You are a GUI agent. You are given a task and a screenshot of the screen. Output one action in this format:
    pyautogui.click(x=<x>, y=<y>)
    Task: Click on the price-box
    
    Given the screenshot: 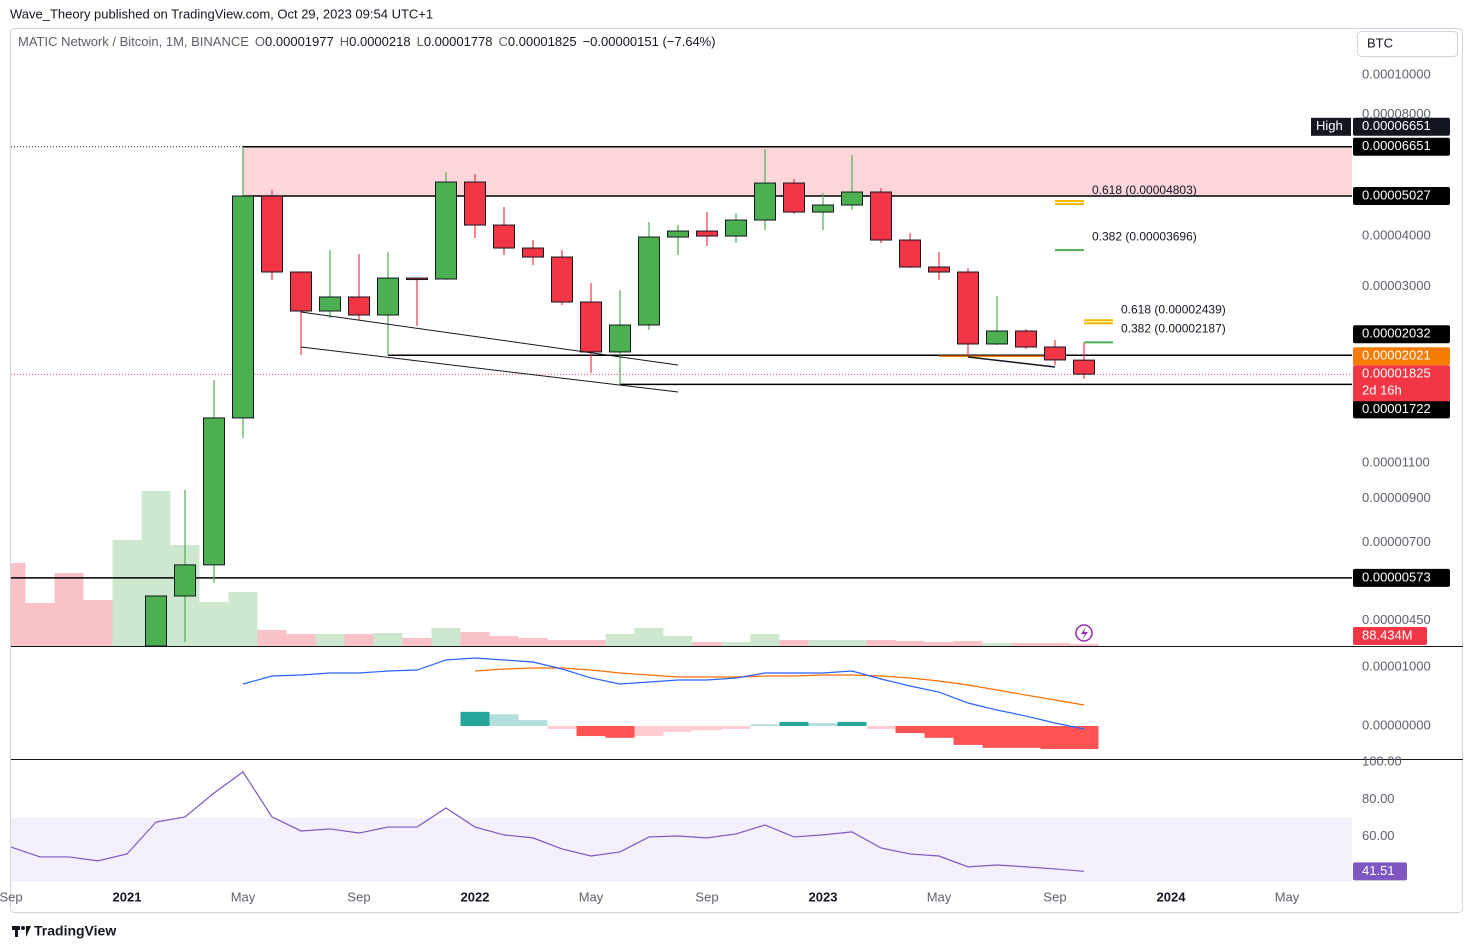 What is the action you would take?
    pyautogui.click(x=1401, y=383)
    